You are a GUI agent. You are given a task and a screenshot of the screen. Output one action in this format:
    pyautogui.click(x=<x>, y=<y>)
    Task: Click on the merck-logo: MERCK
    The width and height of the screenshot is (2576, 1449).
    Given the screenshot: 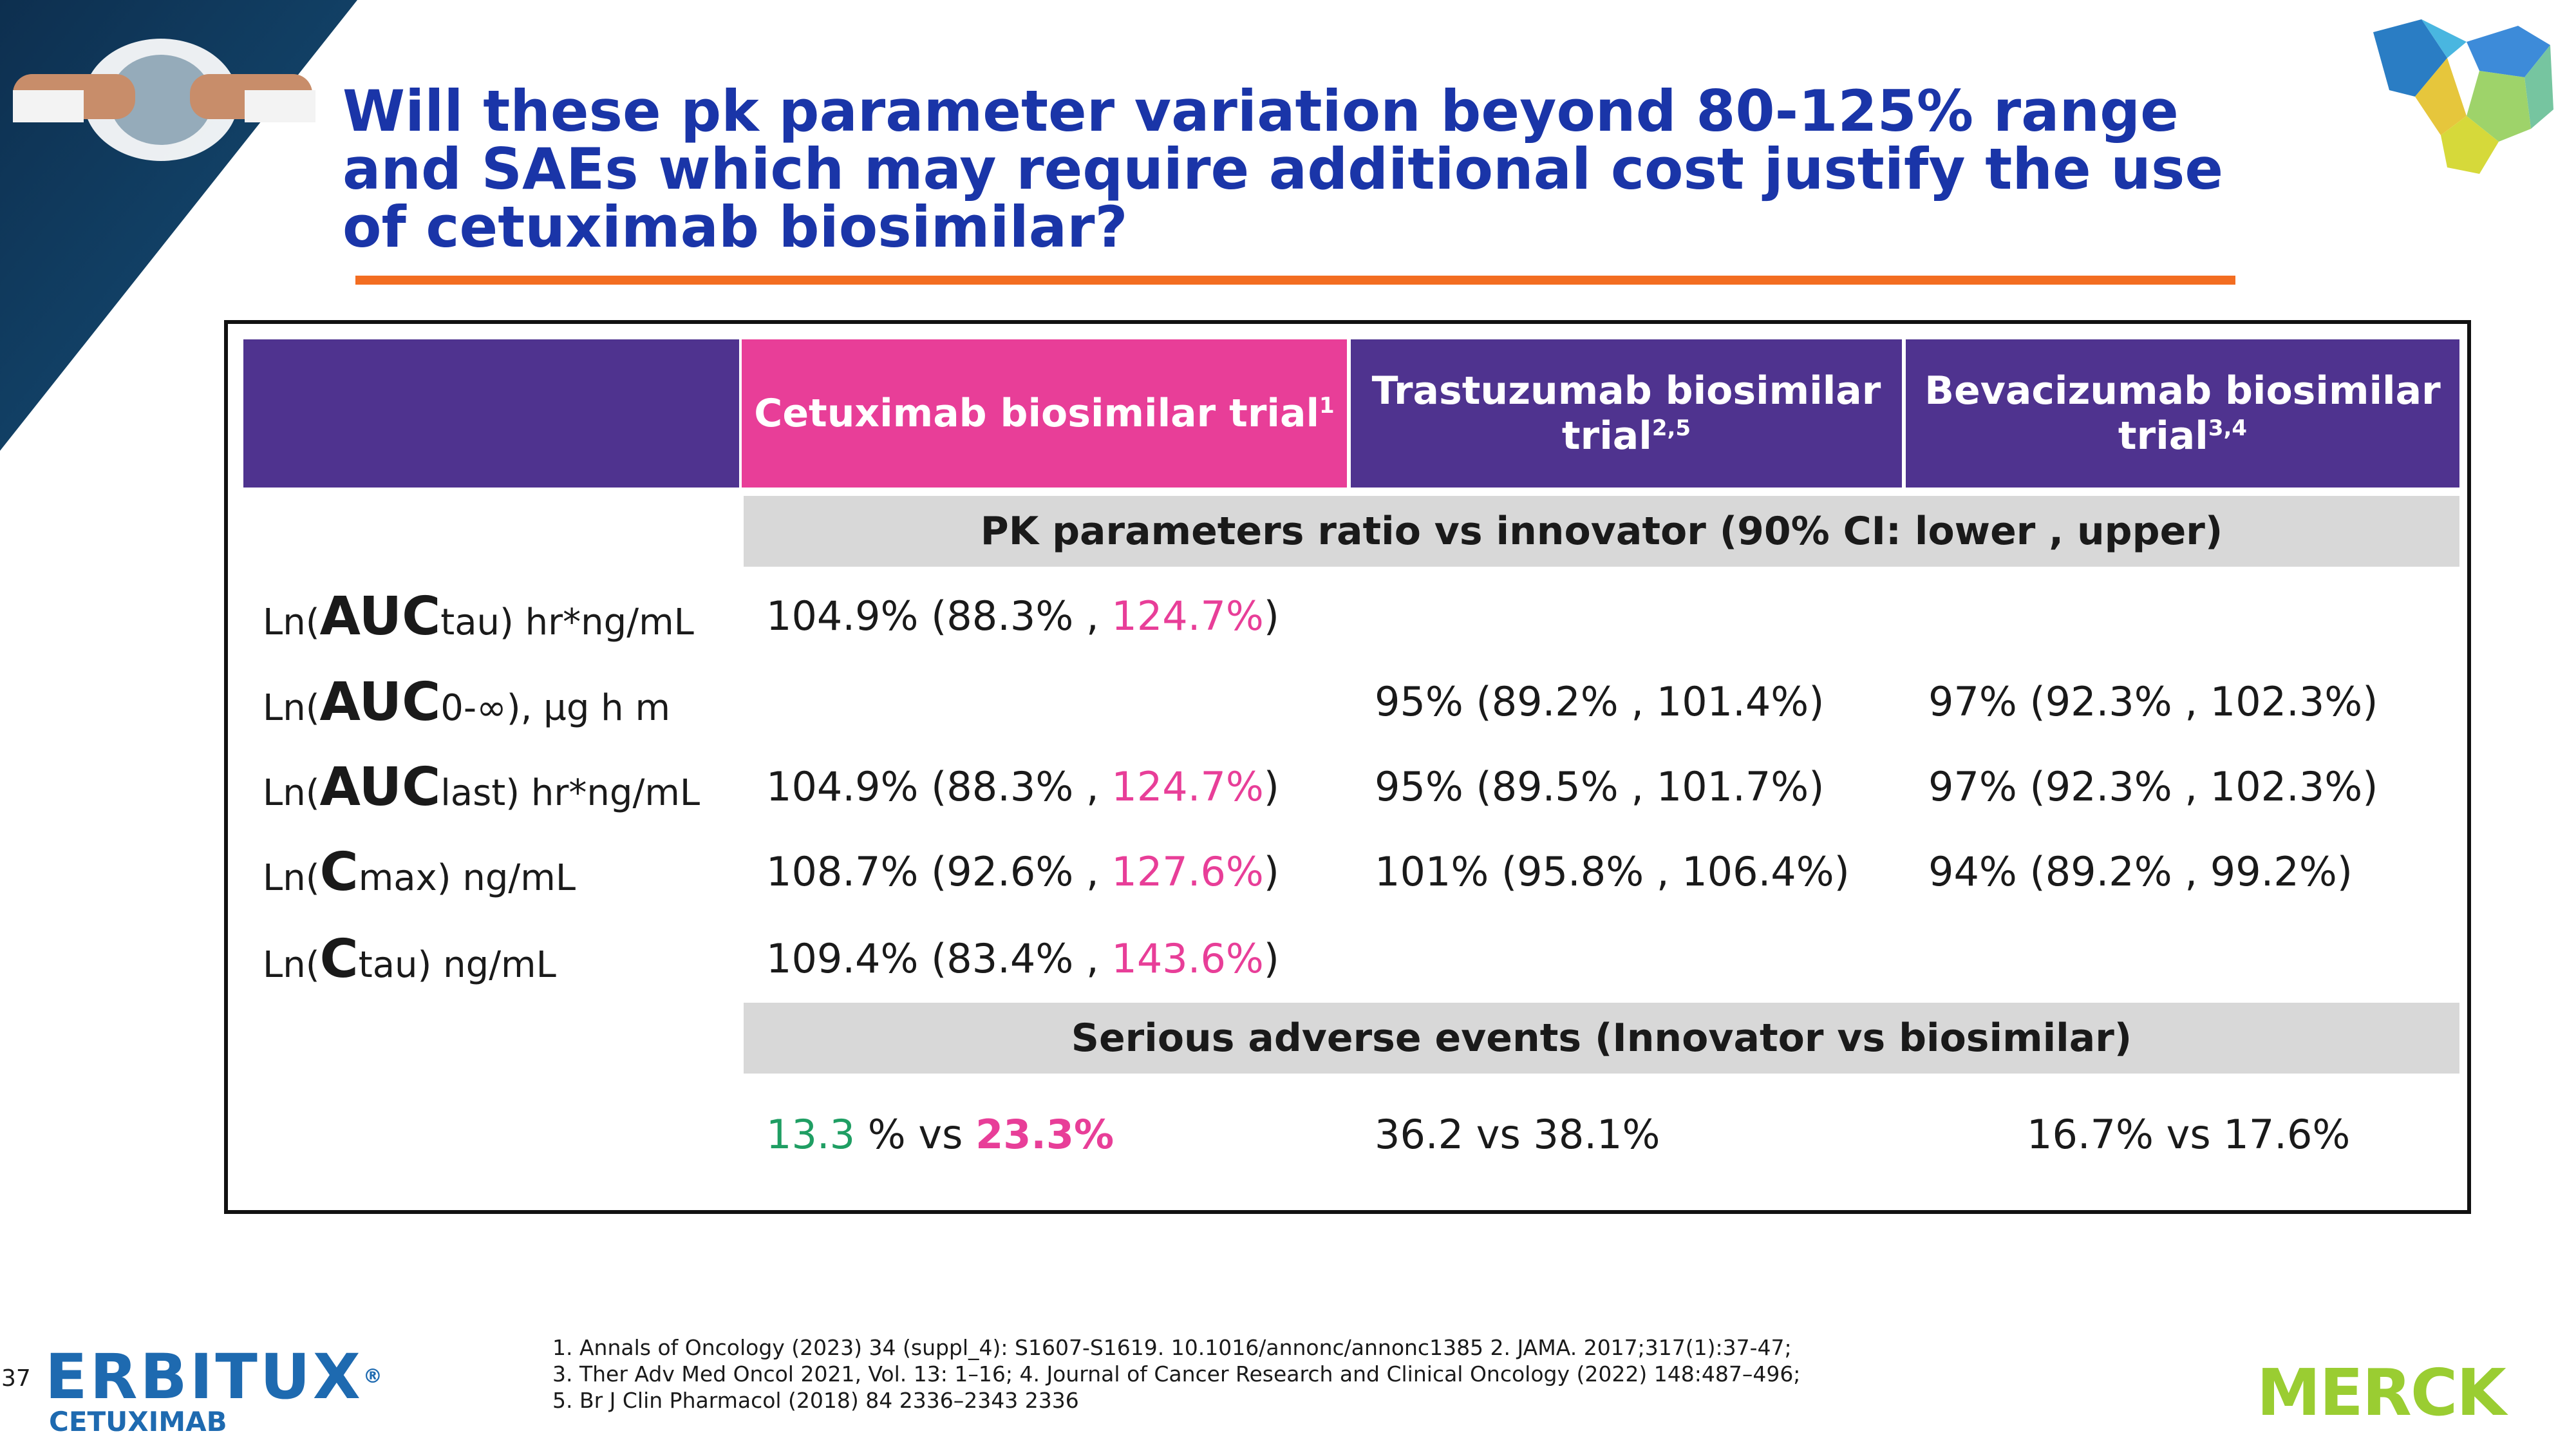 What is the action you would take?
    pyautogui.click(x=2381, y=1393)
    